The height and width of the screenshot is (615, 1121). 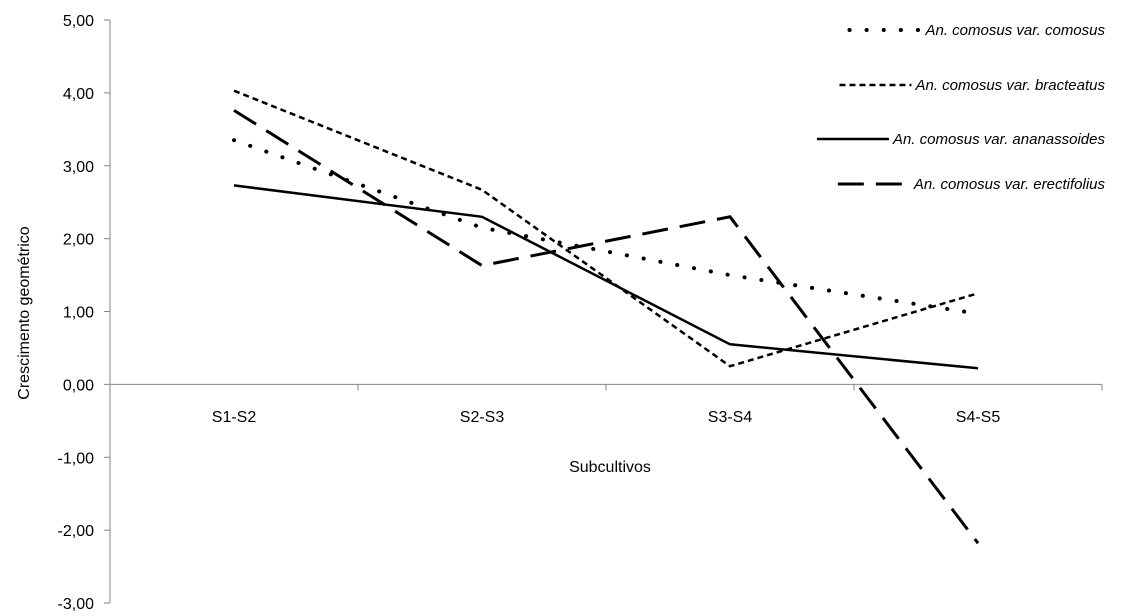 I want to click on y-axis-title: Crescimento geométrico, so click(x=24, y=313).